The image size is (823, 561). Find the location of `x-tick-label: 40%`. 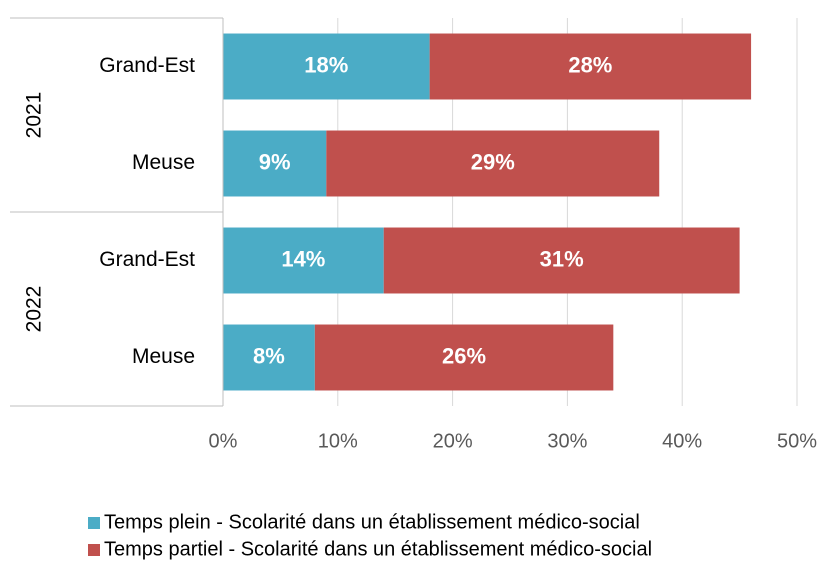

x-tick-label: 40% is located at coordinates (682, 441).